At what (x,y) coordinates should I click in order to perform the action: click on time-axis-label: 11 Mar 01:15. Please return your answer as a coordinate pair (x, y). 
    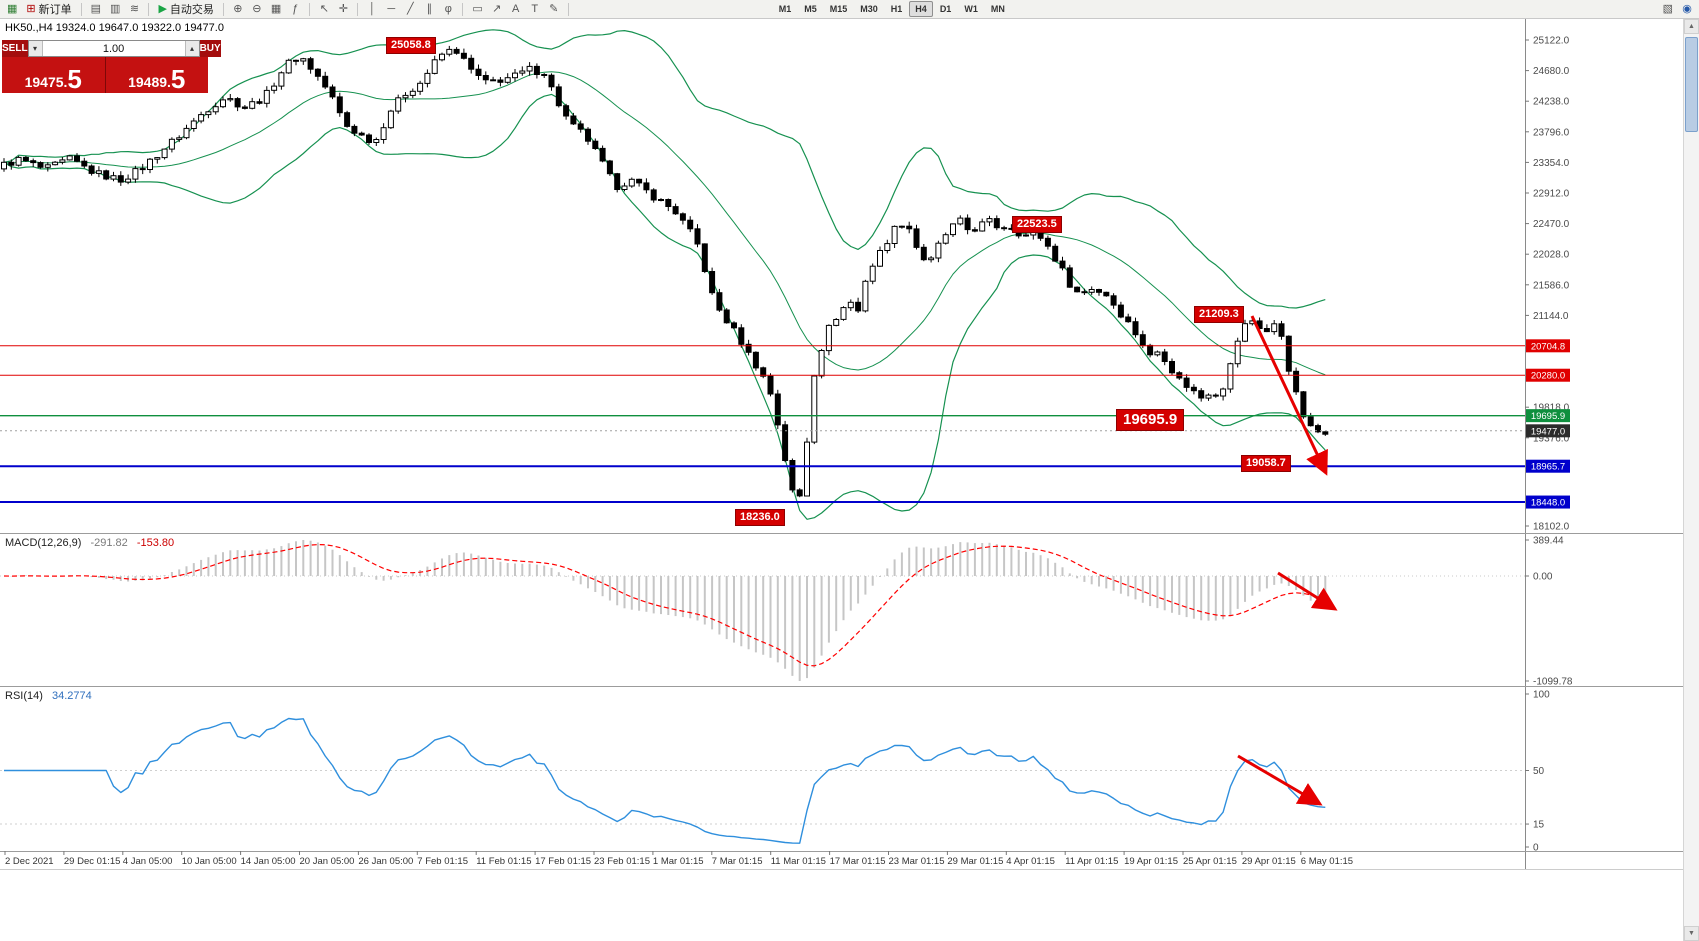
    Looking at the image, I should click on (798, 861).